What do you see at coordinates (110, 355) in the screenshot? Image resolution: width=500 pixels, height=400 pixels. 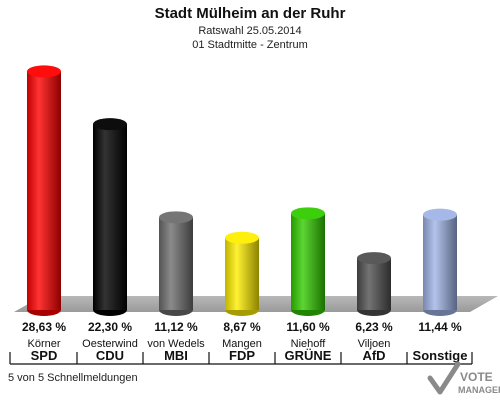 I see `party-label-cdu: CDU` at bounding box center [110, 355].